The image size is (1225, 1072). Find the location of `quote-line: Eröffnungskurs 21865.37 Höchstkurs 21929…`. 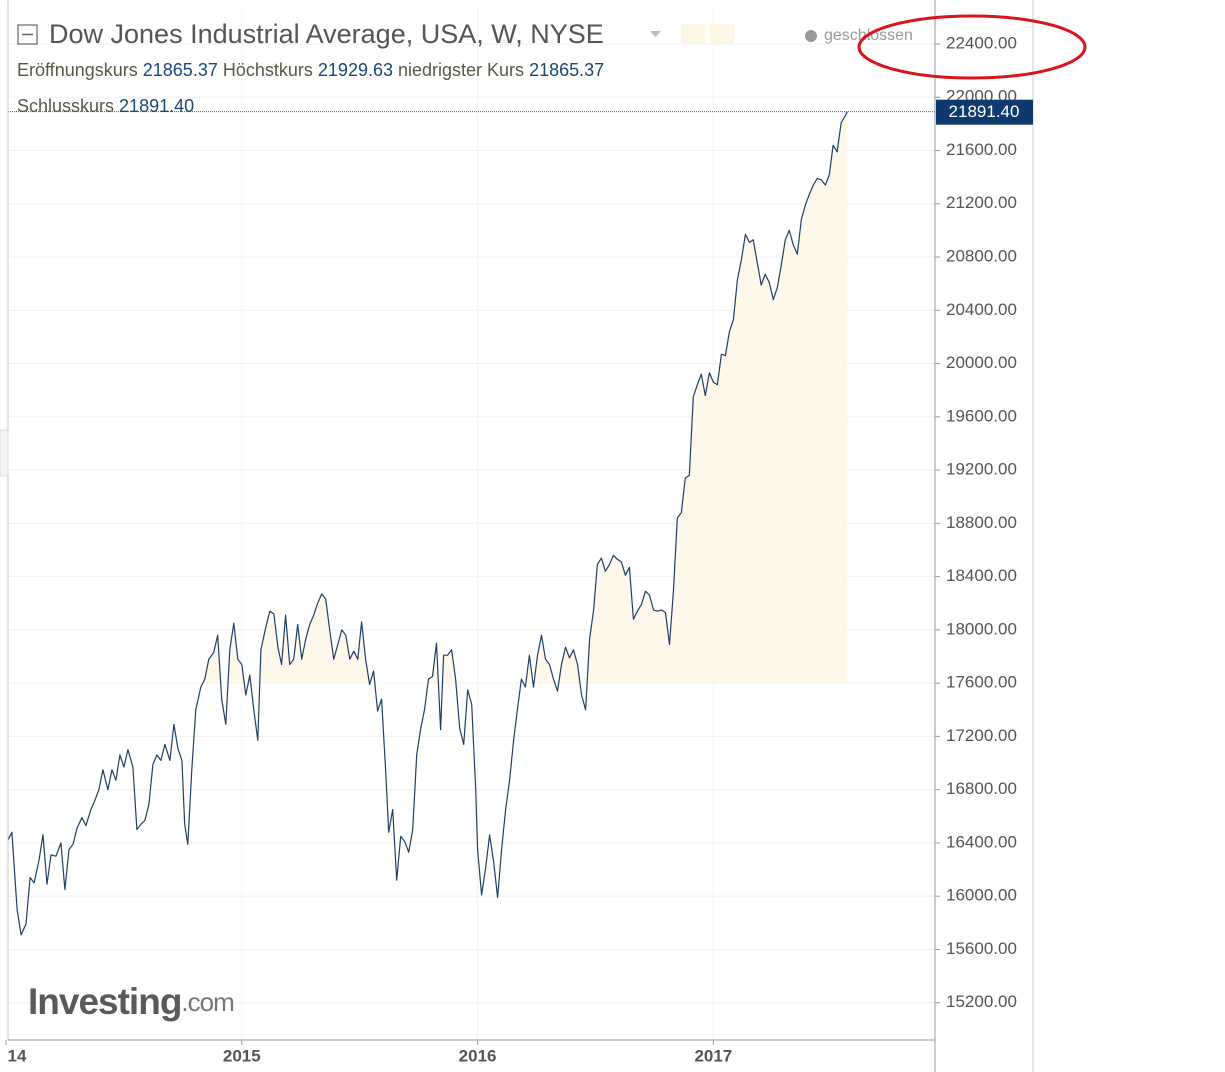

quote-line: Eröffnungskurs 21865.37 Höchstkurs 21929… is located at coordinates (310, 70).